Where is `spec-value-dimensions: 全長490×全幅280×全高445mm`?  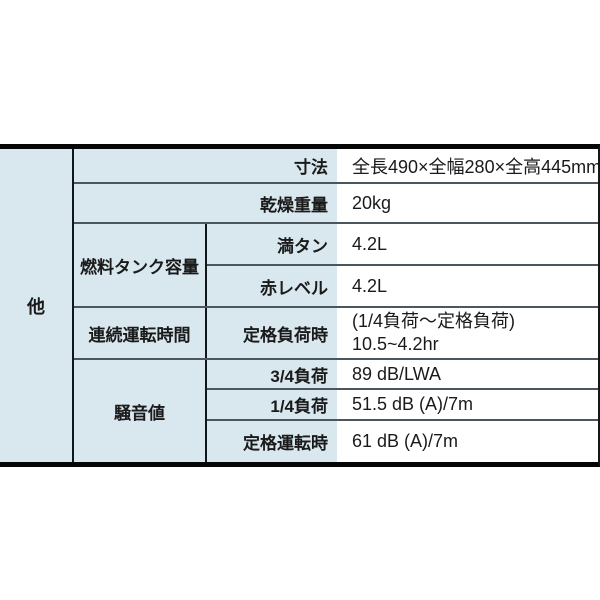 spec-value-dimensions: 全長490×全幅280×全高445mm is located at coordinates (467, 166).